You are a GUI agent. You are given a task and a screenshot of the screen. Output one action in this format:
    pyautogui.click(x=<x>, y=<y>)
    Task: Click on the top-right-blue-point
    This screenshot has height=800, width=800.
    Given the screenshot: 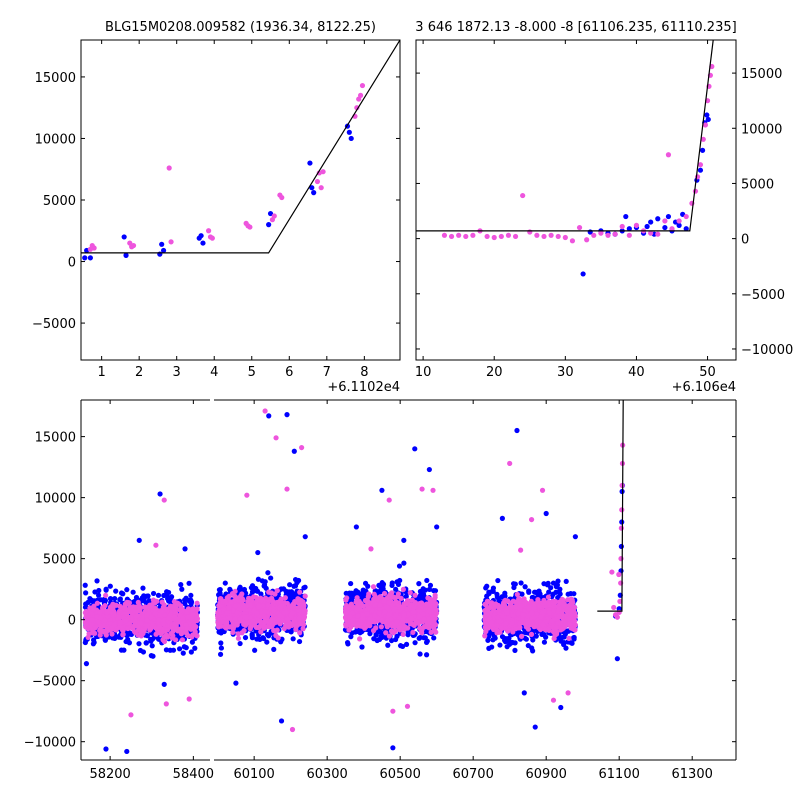 What is the action you would take?
    pyautogui.click(x=658, y=219)
    